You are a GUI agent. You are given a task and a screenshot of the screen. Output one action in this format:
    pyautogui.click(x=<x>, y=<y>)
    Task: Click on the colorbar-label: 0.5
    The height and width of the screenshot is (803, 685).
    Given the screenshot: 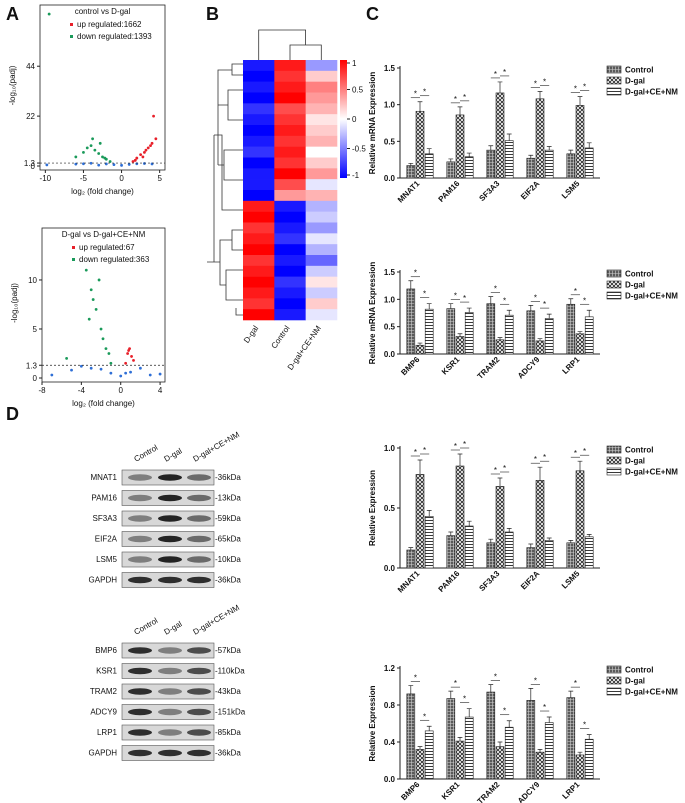 What is the action you would take?
    pyautogui.click(x=358, y=90)
    